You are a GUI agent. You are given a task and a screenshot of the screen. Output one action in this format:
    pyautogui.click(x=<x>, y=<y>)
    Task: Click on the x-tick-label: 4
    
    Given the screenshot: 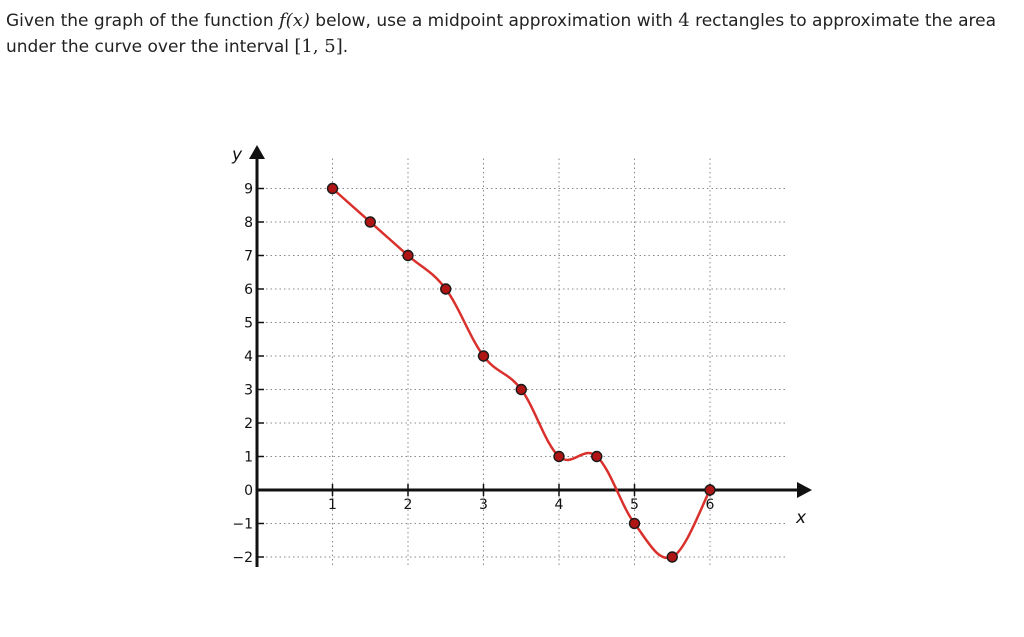 What is the action you would take?
    pyautogui.click(x=559, y=505)
    